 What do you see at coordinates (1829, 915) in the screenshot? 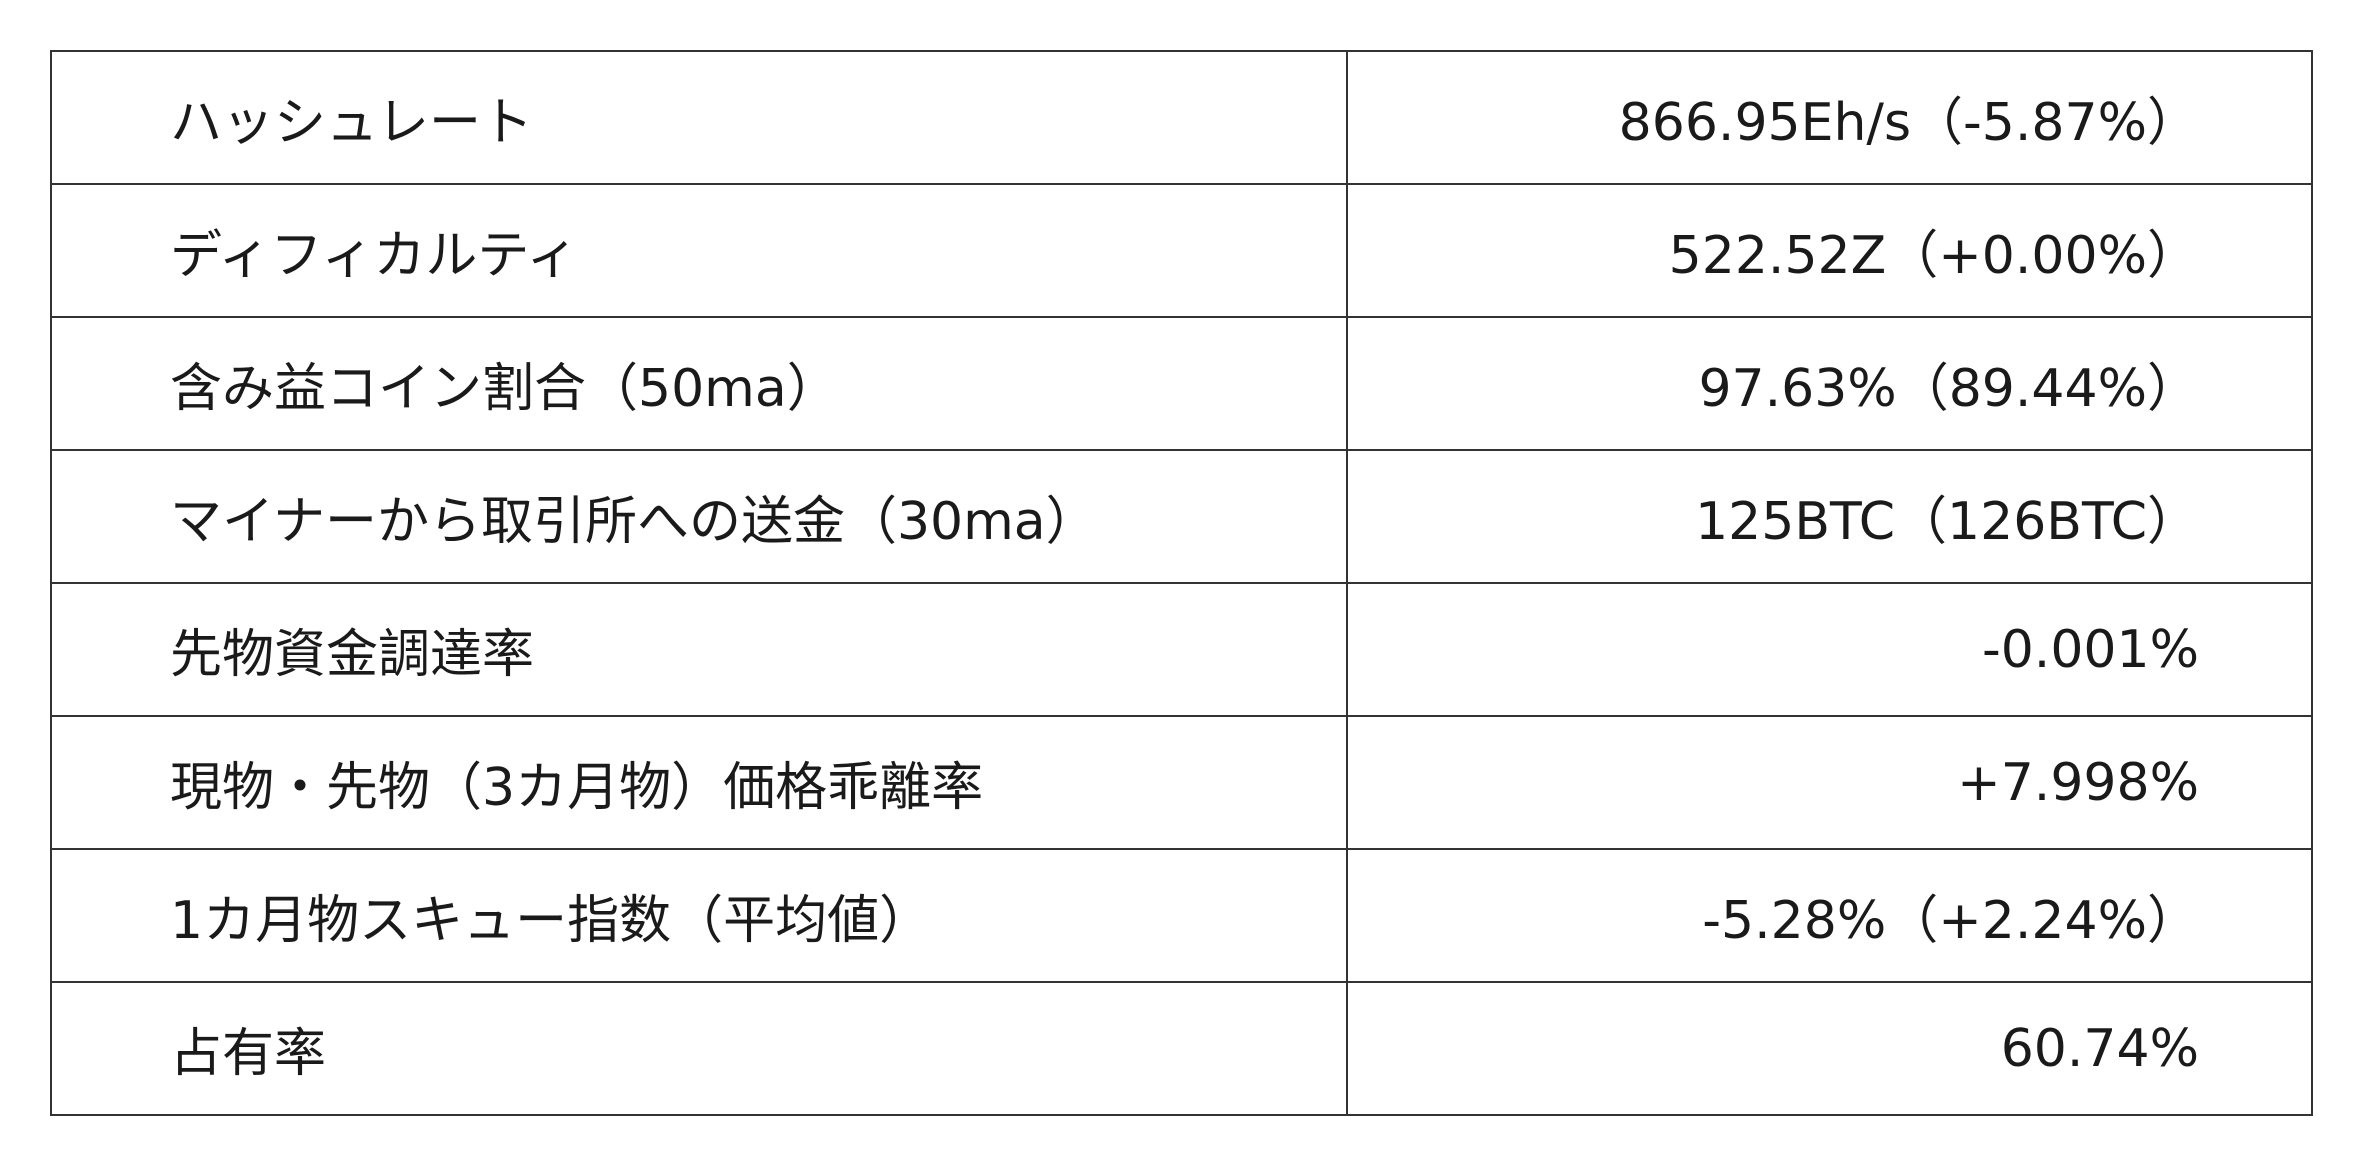
I see `metric-value: -5.28%（+2.24%）` at bounding box center [1829, 915].